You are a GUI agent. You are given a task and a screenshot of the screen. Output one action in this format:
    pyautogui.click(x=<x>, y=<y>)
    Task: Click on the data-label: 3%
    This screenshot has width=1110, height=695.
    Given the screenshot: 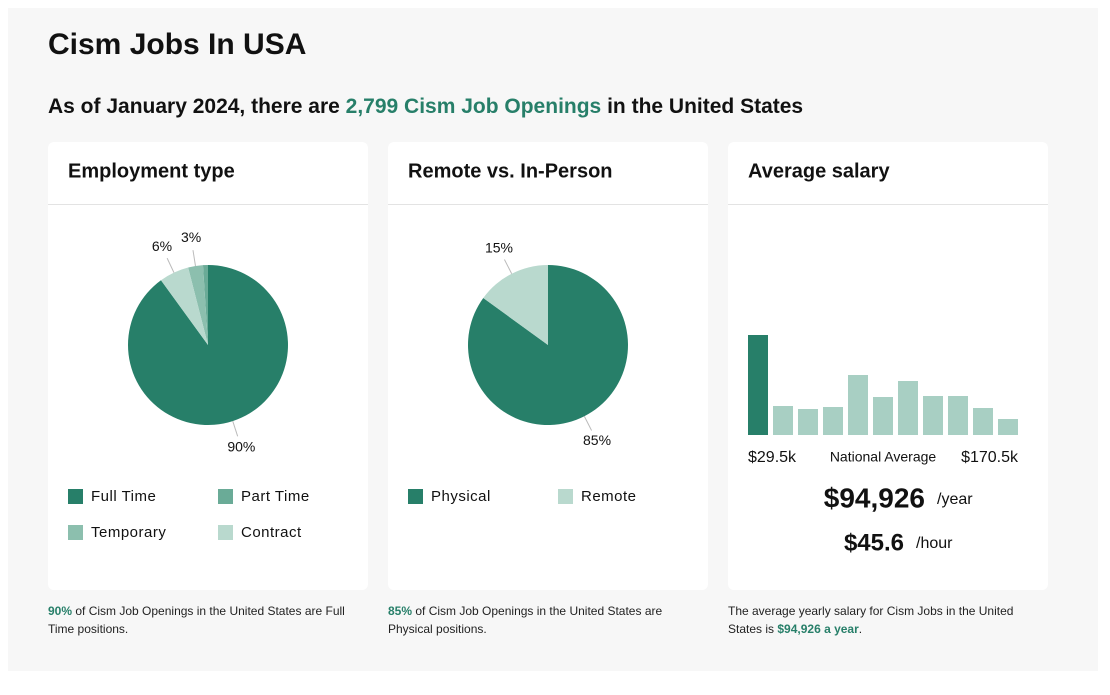 What is the action you would take?
    pyautogui.click(x=191, y=237)
    